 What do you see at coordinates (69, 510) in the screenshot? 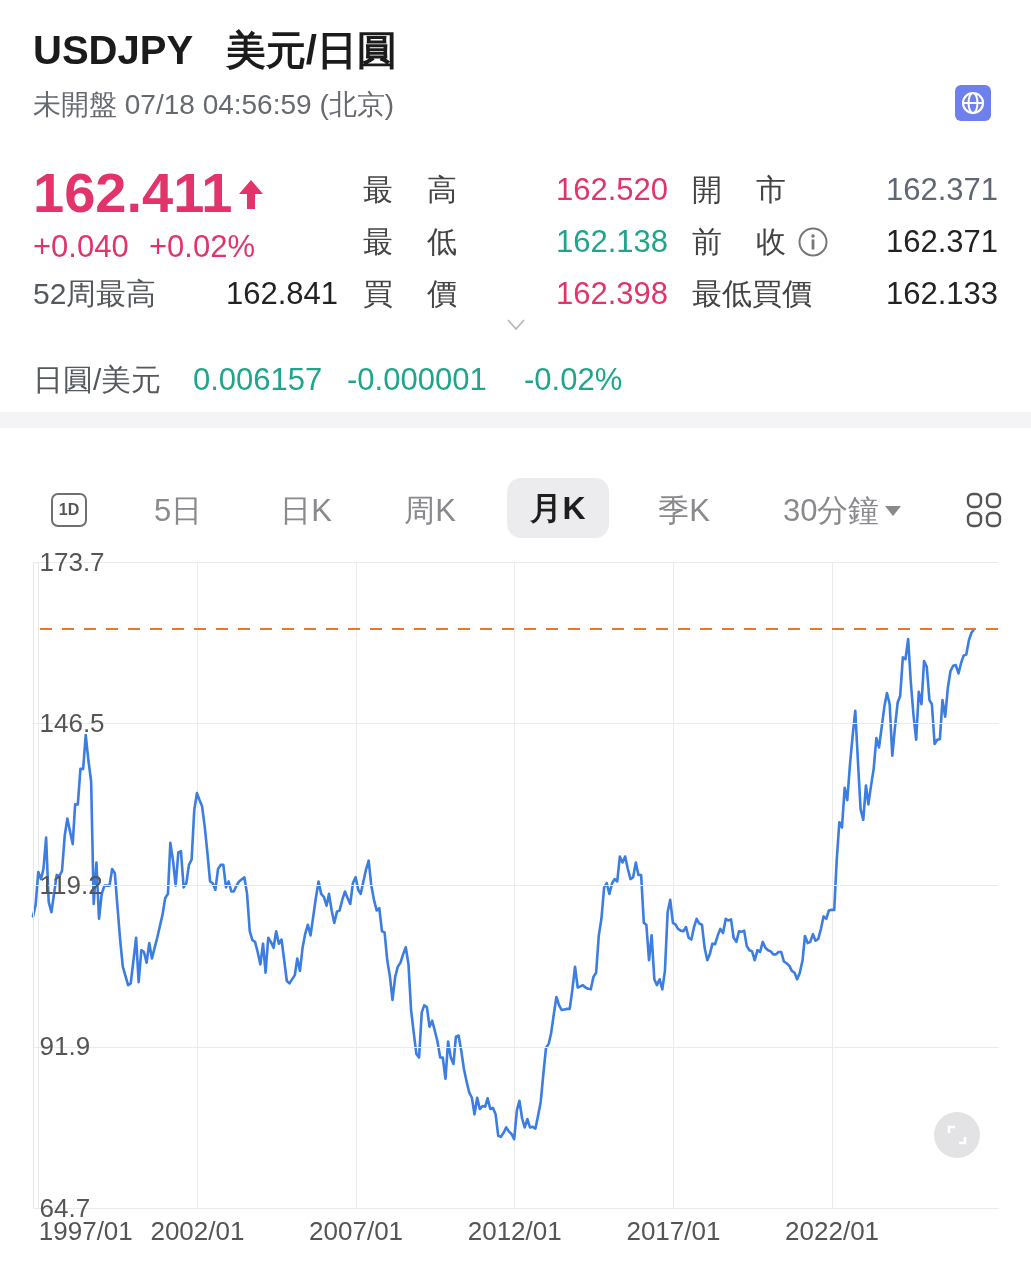
I see `text: 1D` at bounding box center [69, 510].